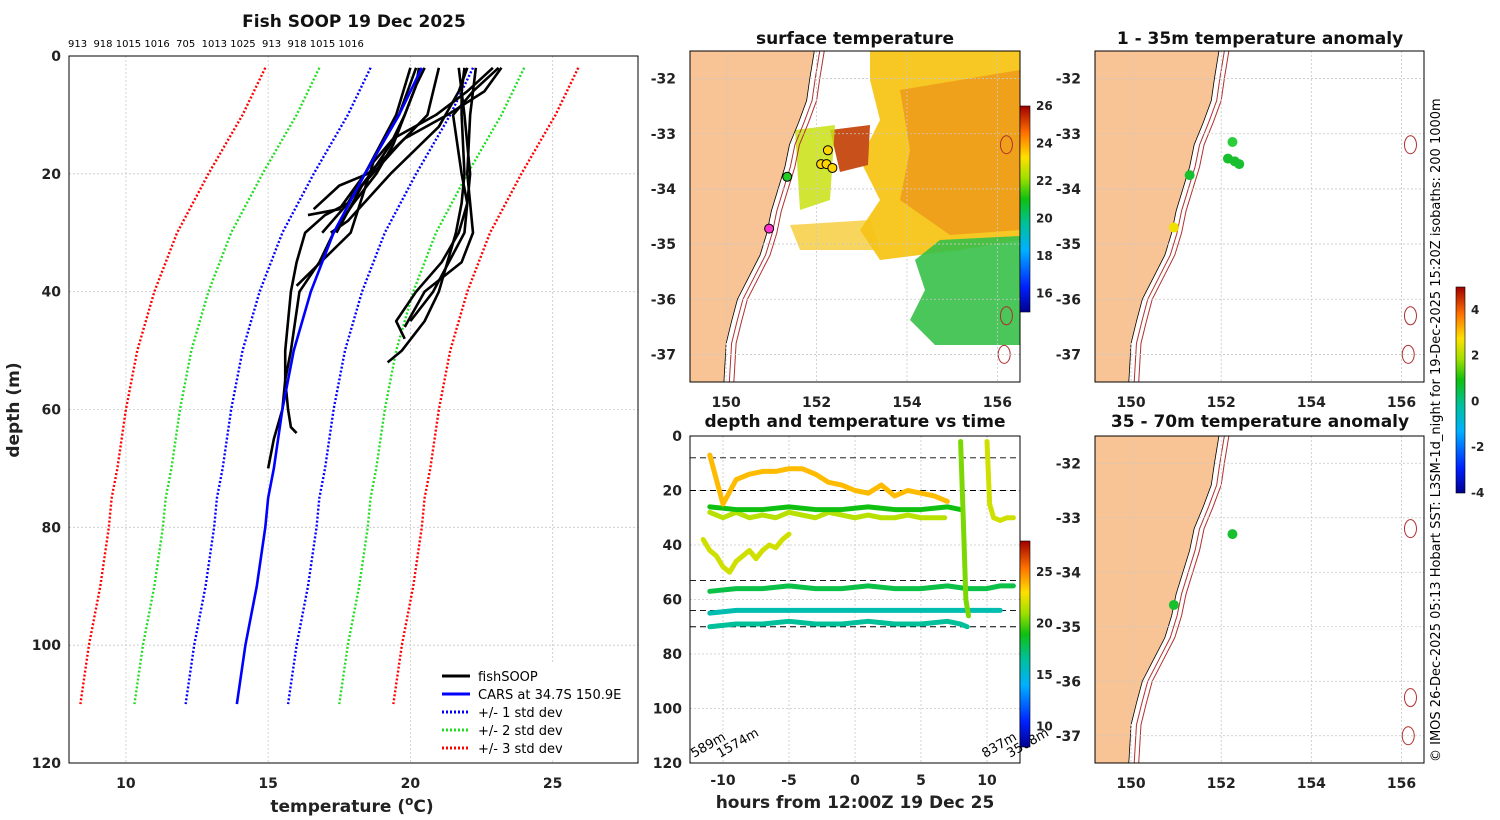 Image resolution: width=1500 pixels, height=820 pixels. I want to click on timeseries-colorbar-tick: 20, so click(1044, 623).